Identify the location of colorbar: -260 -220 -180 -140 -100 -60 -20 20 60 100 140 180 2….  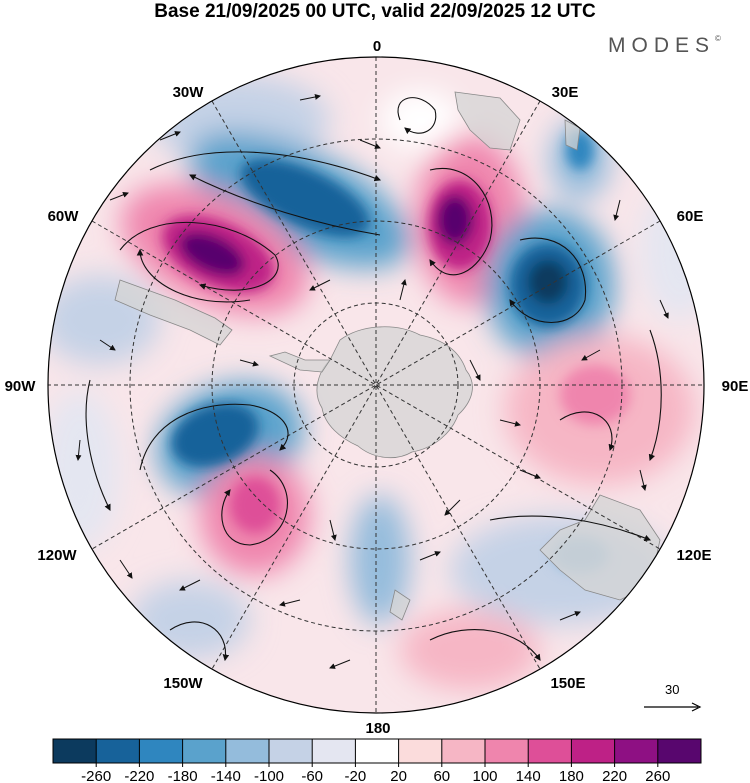
(377, 760).